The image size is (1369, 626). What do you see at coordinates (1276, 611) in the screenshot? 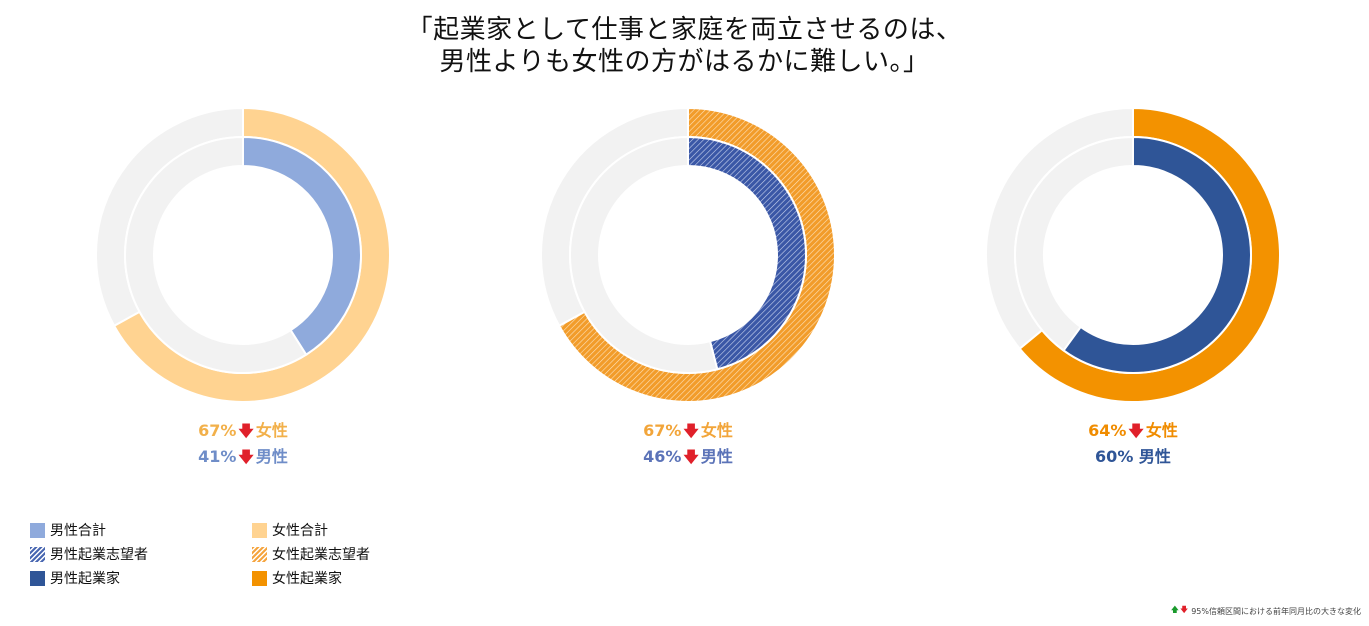
I see `footnote-text: 95%信頼区間における前年同月比の大きな変化` at bounding box center [1276, 611].